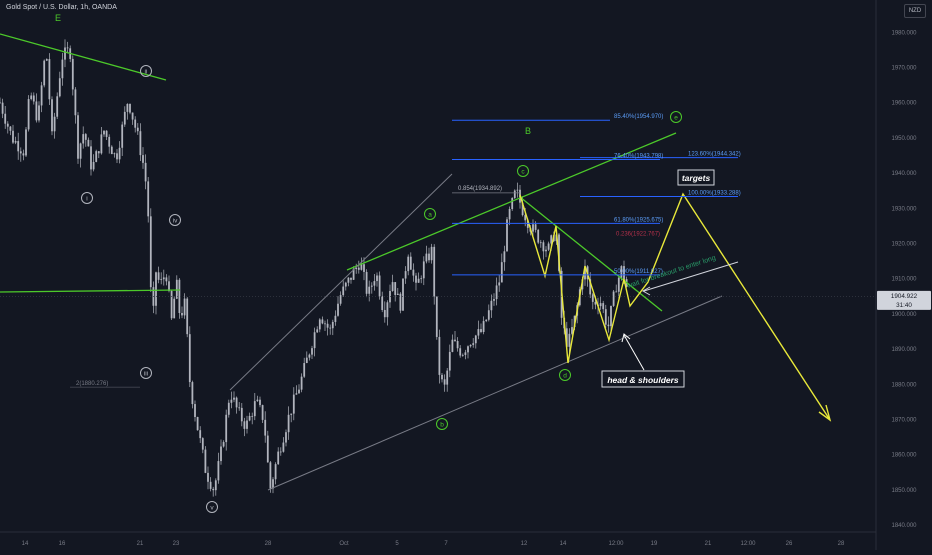 Image resolution: width=932 pixels, height=555 pixels. What do you see at coordinates (904, 315) in the screenshot?
I see `price-tick-label: 1900.000` at bounding box center [904, 315].